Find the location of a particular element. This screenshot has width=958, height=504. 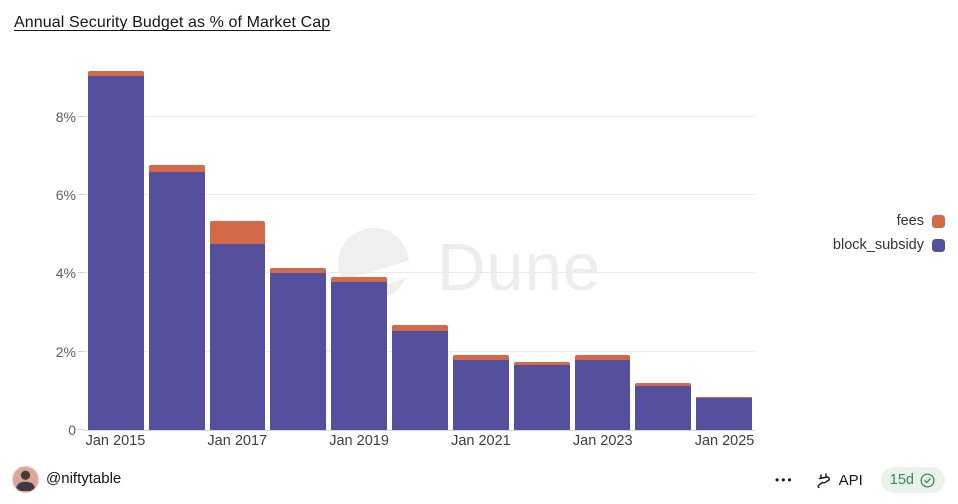

dune-watermark-text: Dune is located at coordinates (519, 267).